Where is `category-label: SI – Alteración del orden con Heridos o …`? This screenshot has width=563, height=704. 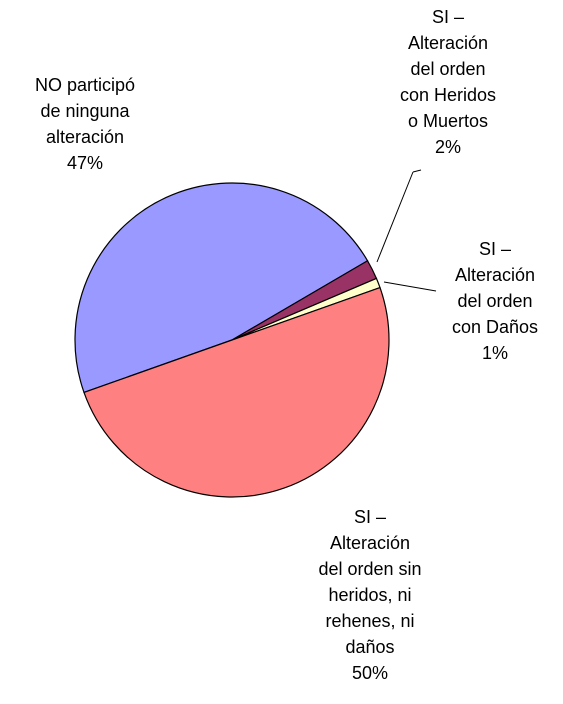
category-label: SI – Alteración del orden con Heridos o … is located at coordinates (448, 69).